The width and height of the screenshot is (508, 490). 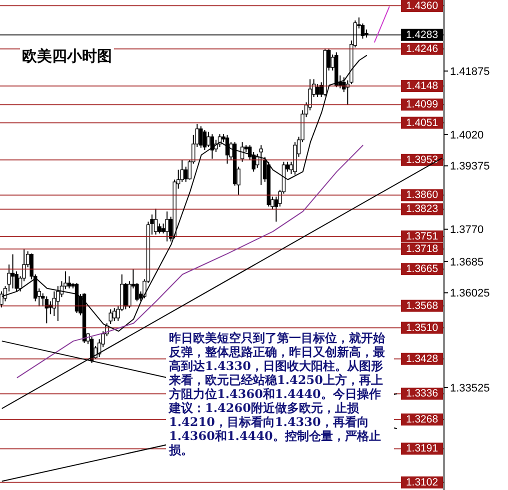 I want to click on ref-line-label: 1.3665, so click(x=422, y=269).